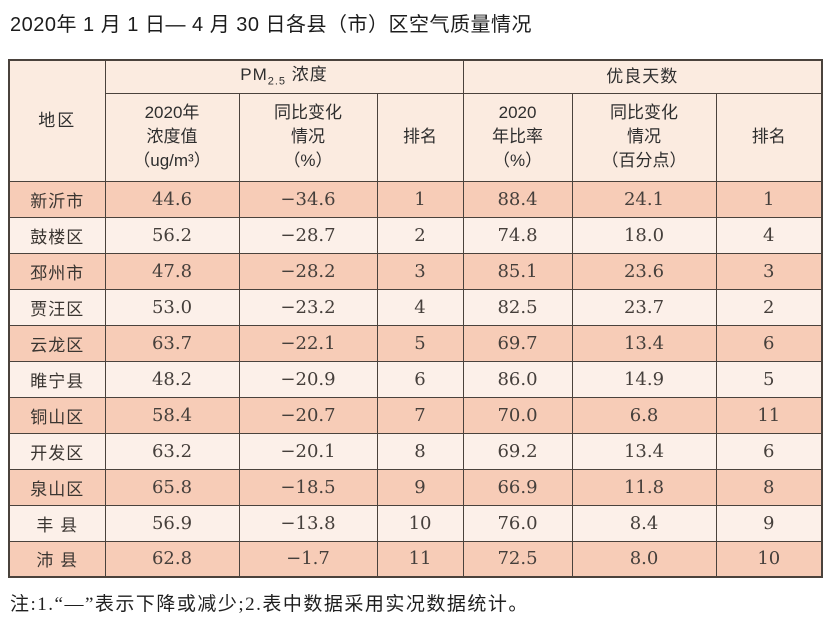  What do you see at coordinates (517, 307) in the screenshot?
I see `good-rate-cell: 82.5` at bounding box center [517, 307].